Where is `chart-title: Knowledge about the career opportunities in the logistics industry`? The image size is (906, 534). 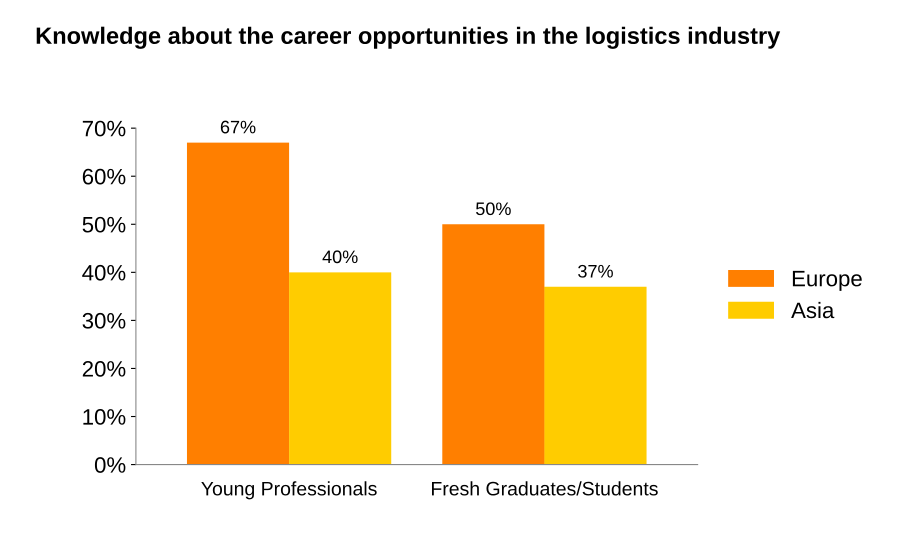
chart-title: Knowledge about the career opportunities in the logistics industry is located at coordinates (408, 37).